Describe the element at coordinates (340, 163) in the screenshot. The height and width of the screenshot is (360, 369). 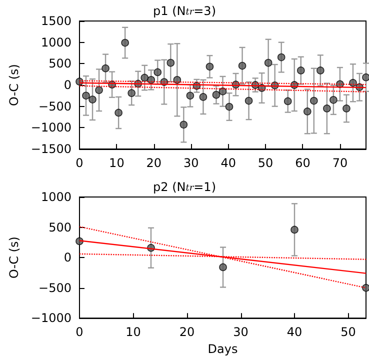
I see `x-tick-label: 70` at that location.